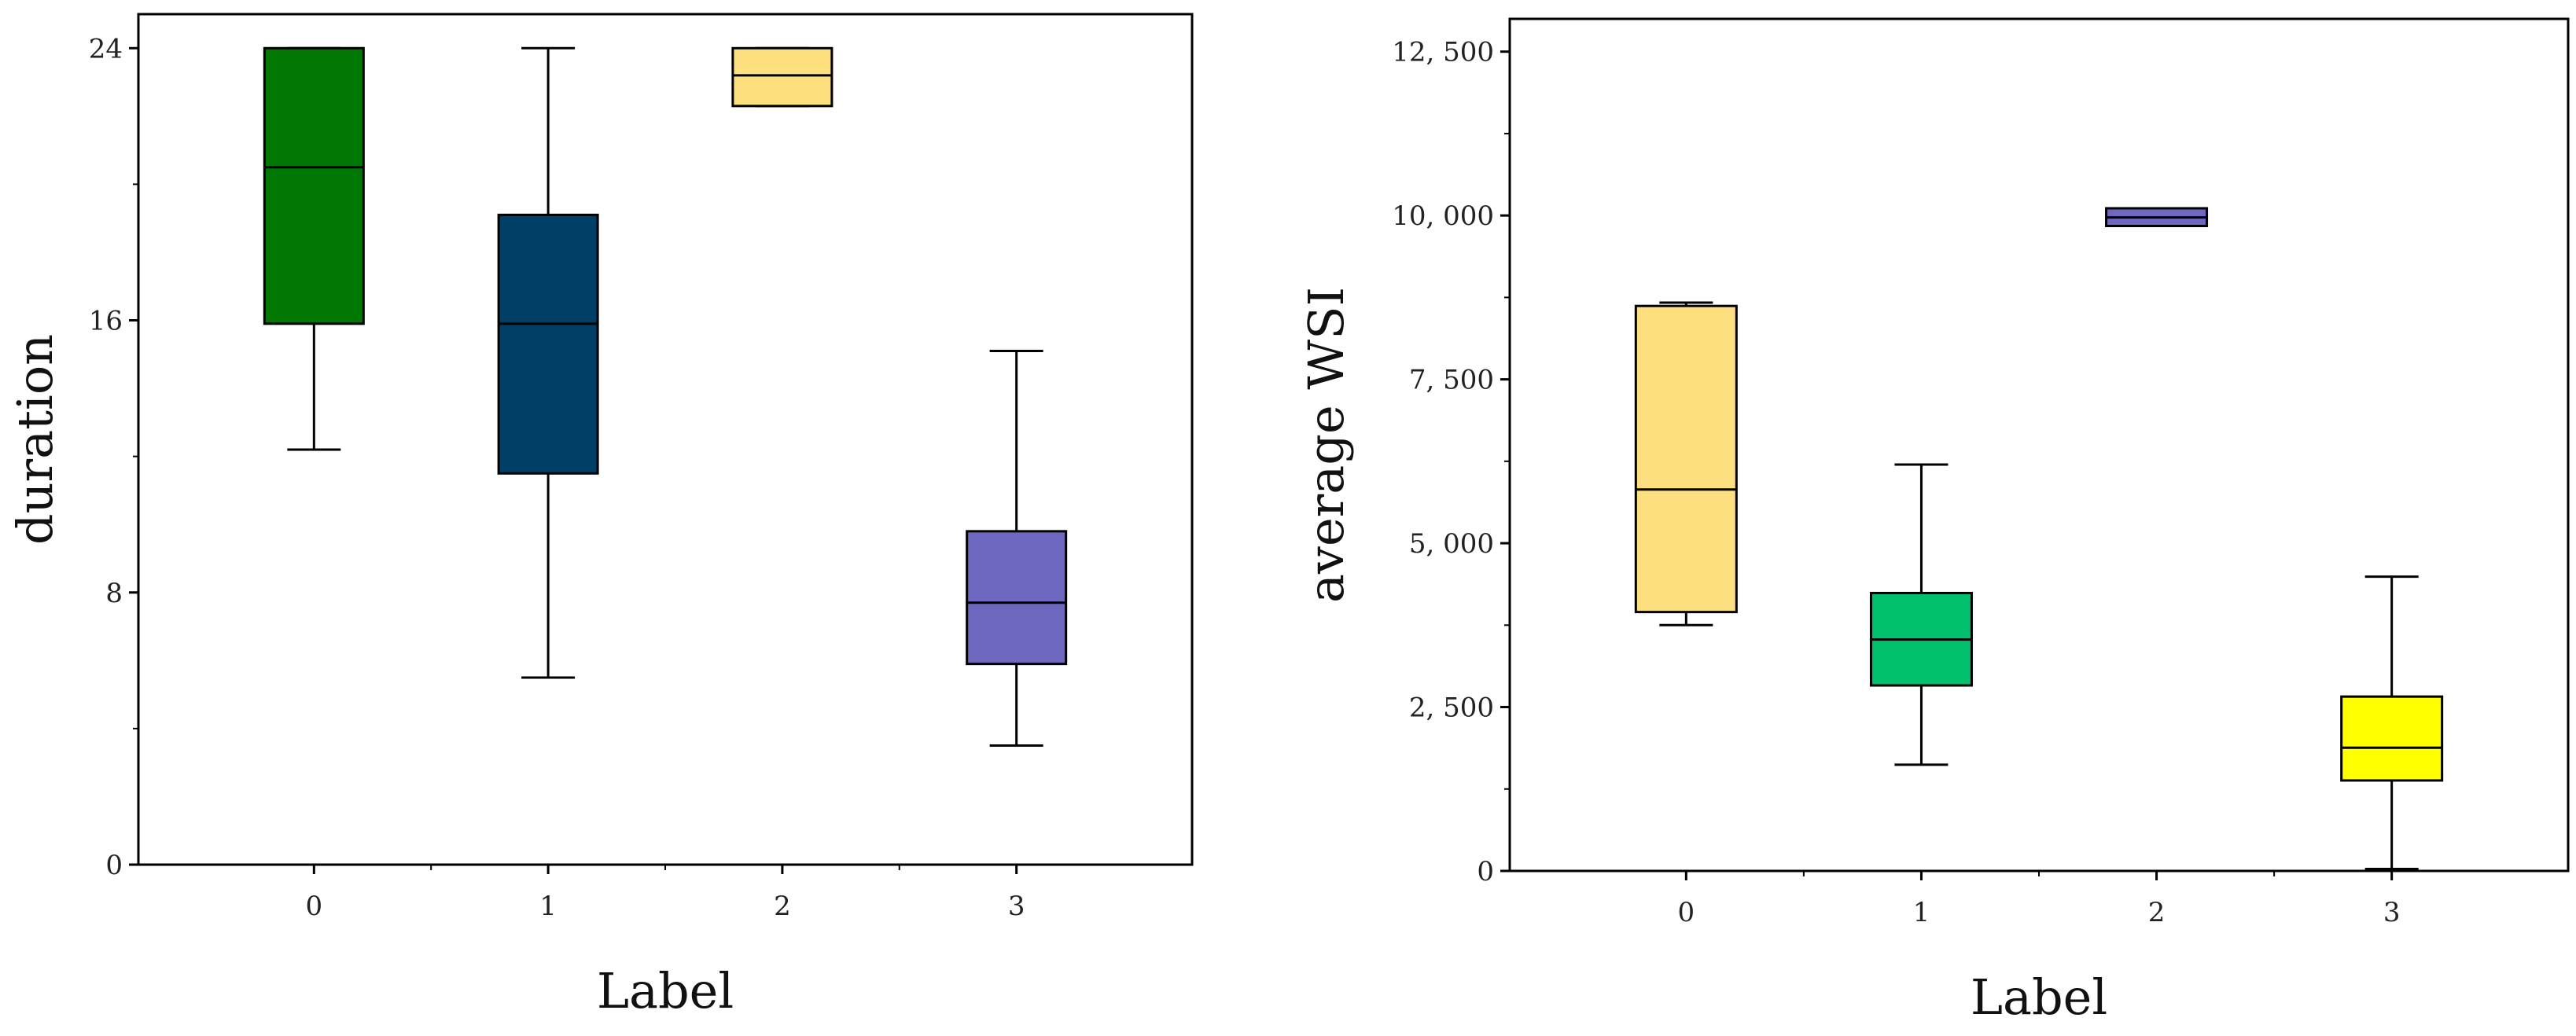  I want to click on y-tick-label: 16, so click(106, 321).